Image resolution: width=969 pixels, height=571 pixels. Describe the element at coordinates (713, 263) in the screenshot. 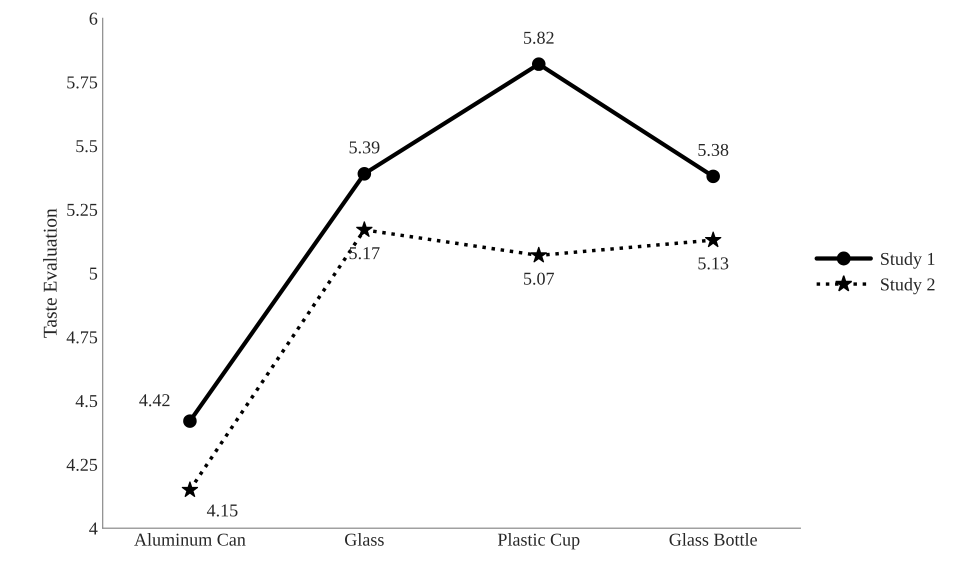

I see `data-label: 5.13` at that location.